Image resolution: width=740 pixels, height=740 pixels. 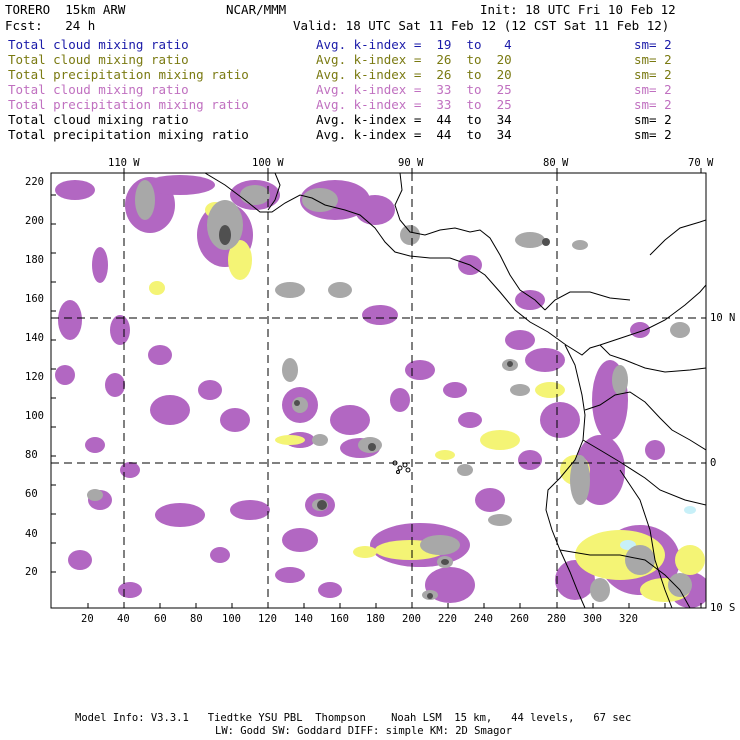 What do you see at coordinates (394, 605) in the screenshot?
I see `x-tick-marks` at bounding box center [394, 605].